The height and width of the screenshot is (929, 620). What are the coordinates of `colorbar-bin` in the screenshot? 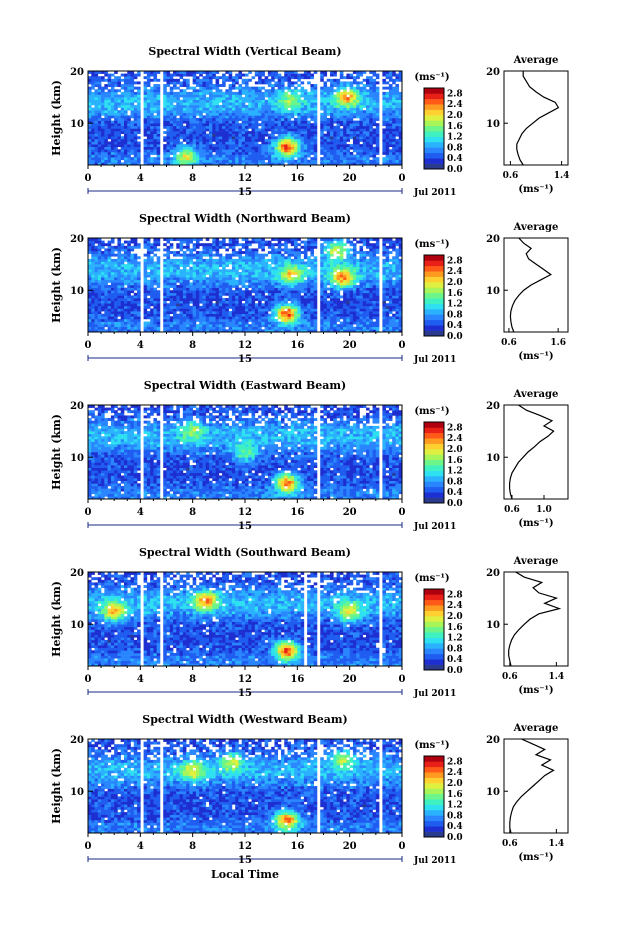 It's located at (434, 161).